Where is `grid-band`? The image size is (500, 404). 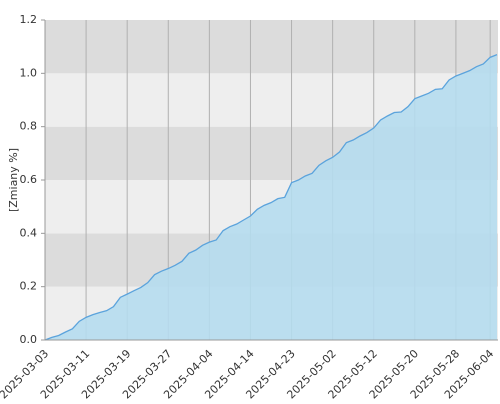 grid-band is located at coordinates (271, 47).